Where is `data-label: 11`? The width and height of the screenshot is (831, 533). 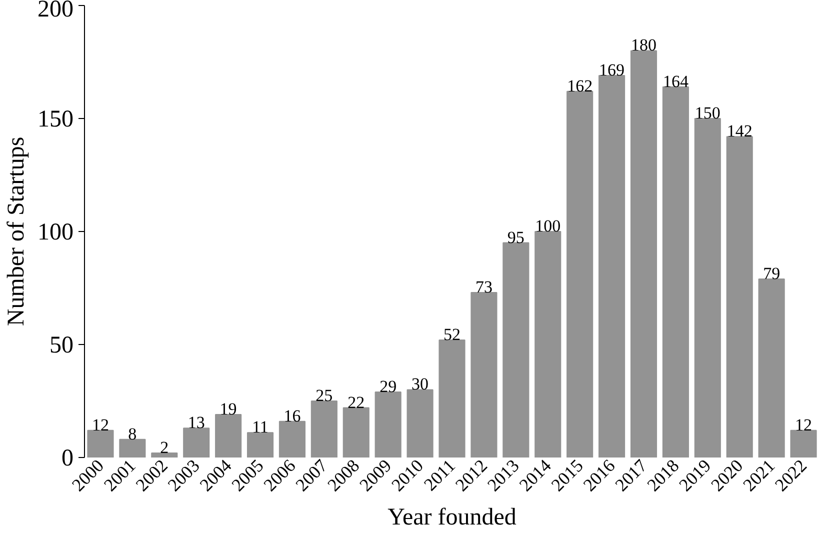
data-label: 11 is located at coordinates (260, 427).